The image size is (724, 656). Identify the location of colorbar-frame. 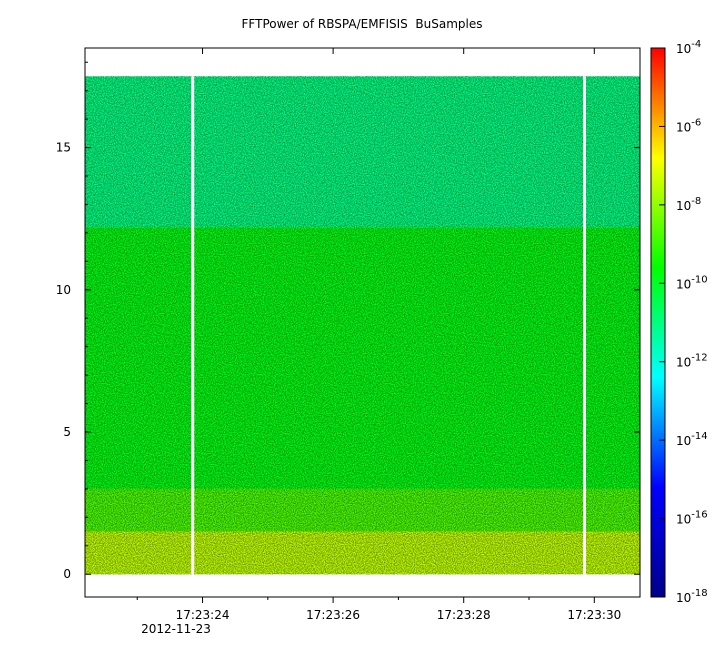
(658, 322).